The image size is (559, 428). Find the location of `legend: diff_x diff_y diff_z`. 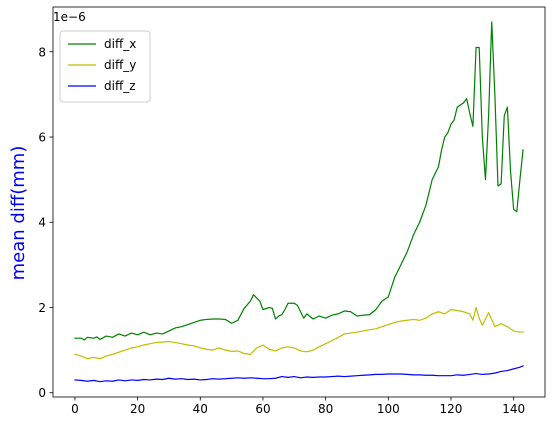

legend: diff_x diff_y diff_z is located at coordinates (105, 66).